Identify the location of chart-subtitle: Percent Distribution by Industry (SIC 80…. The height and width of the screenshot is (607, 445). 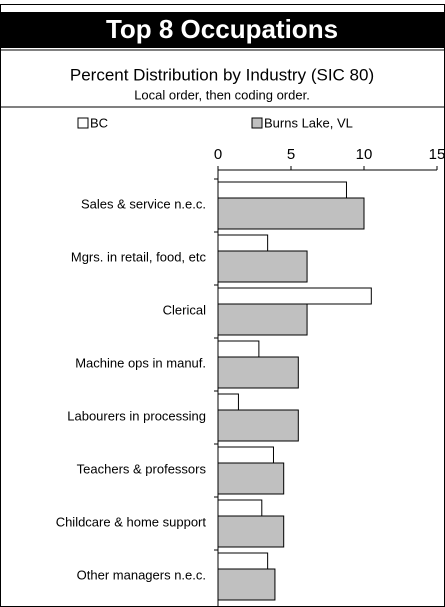
(222, 74).